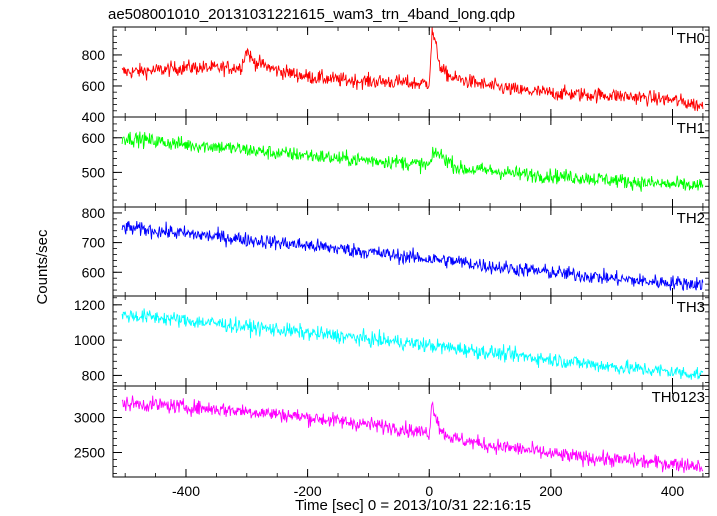 This screenshot has height=516, width=717. I want to click on panel-label-th1: TH1, so click(691, 128).